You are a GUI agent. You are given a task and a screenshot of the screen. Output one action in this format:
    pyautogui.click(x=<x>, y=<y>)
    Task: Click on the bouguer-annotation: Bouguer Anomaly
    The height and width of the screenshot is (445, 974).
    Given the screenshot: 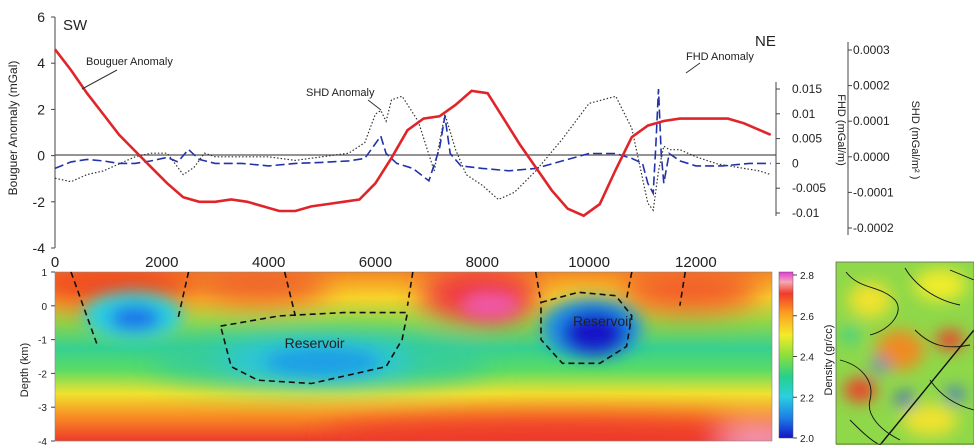 What is the action you would take?
    pyautogui.click(x=129, y=62)
    